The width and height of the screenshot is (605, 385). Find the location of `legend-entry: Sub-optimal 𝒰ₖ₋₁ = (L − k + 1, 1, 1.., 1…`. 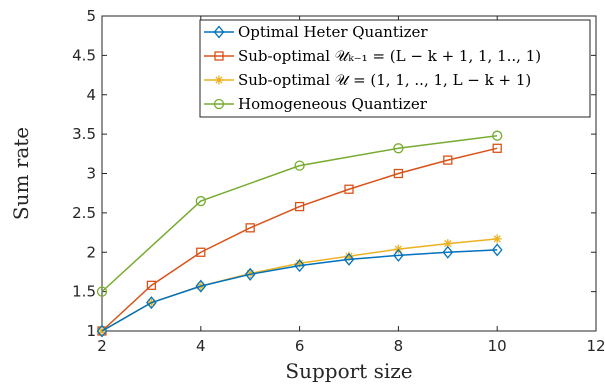

legend-entry: Sub-optimal 𝒰ₖ₋₁ = (L − k + 1, 1, 1.., 1… is located at coordinates (372, 56).